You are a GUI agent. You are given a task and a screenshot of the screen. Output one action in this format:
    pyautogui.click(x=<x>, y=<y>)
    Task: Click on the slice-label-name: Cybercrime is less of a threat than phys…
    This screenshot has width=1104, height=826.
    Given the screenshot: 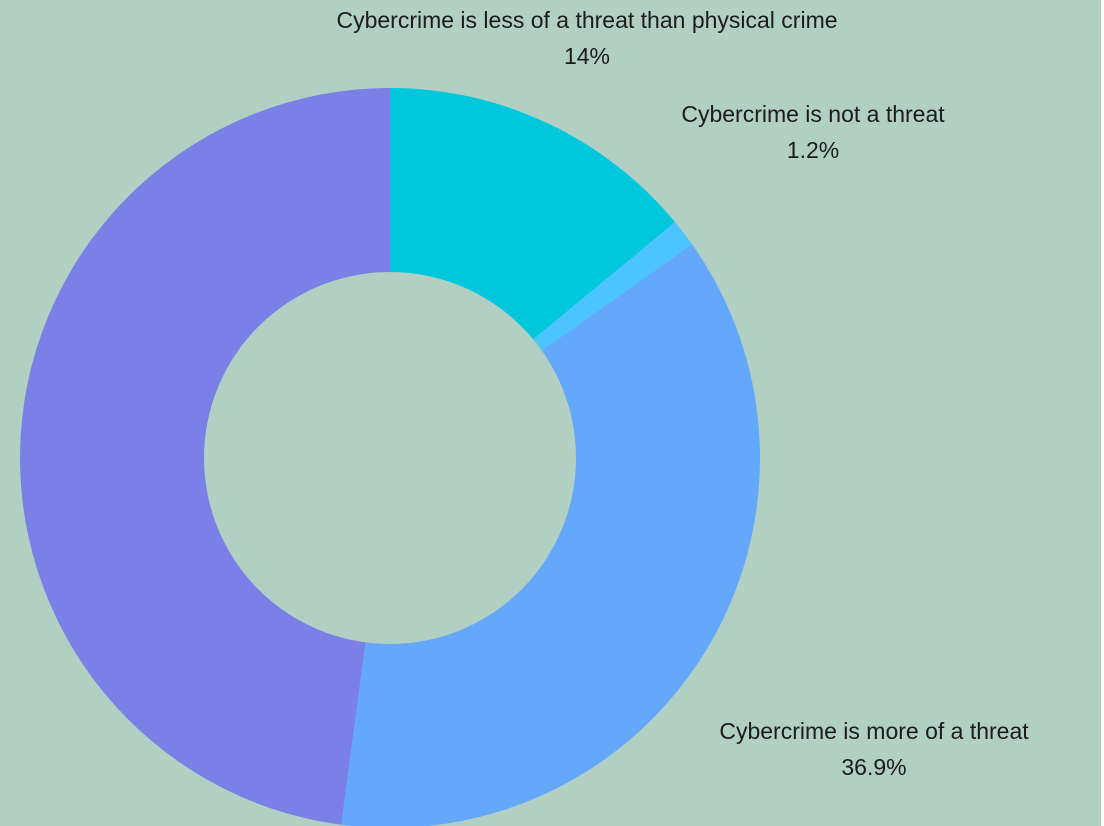 What is the action you would take?
    pyautogui.click(x=587, y=20)
    